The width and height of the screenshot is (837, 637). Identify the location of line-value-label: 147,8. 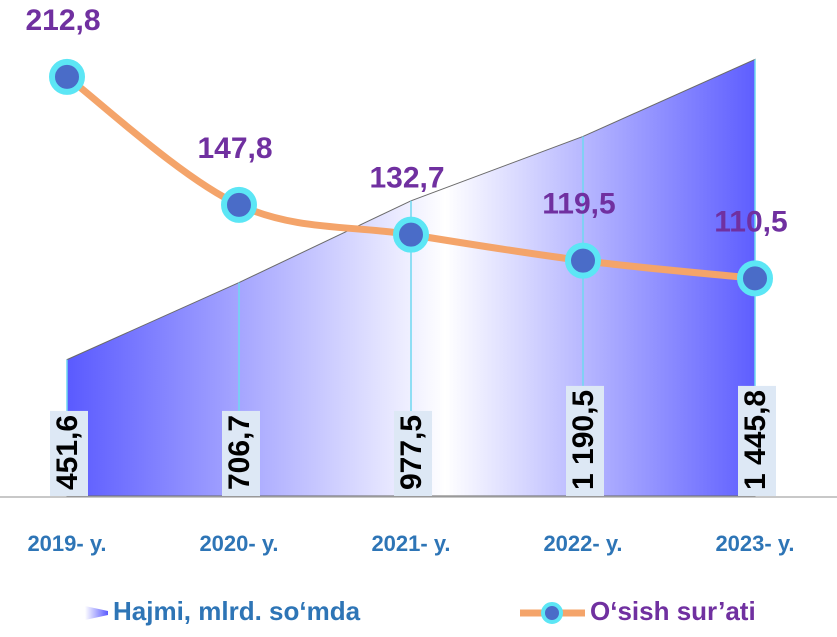
(234, 148).